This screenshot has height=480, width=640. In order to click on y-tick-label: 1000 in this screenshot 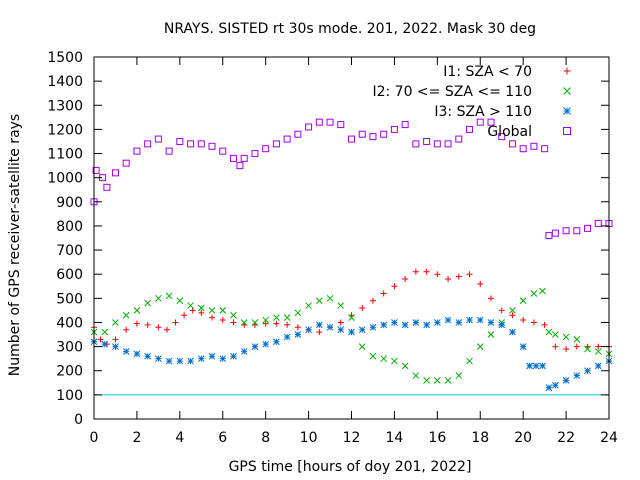, I will do `click(65, 179)`.